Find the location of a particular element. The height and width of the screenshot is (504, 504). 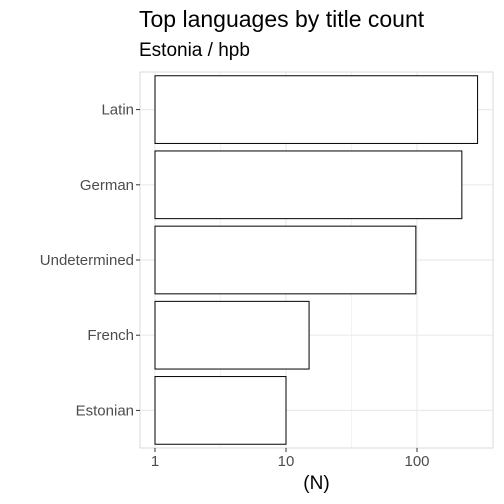

y-tick-label: French is located at coordinates (110, 335).